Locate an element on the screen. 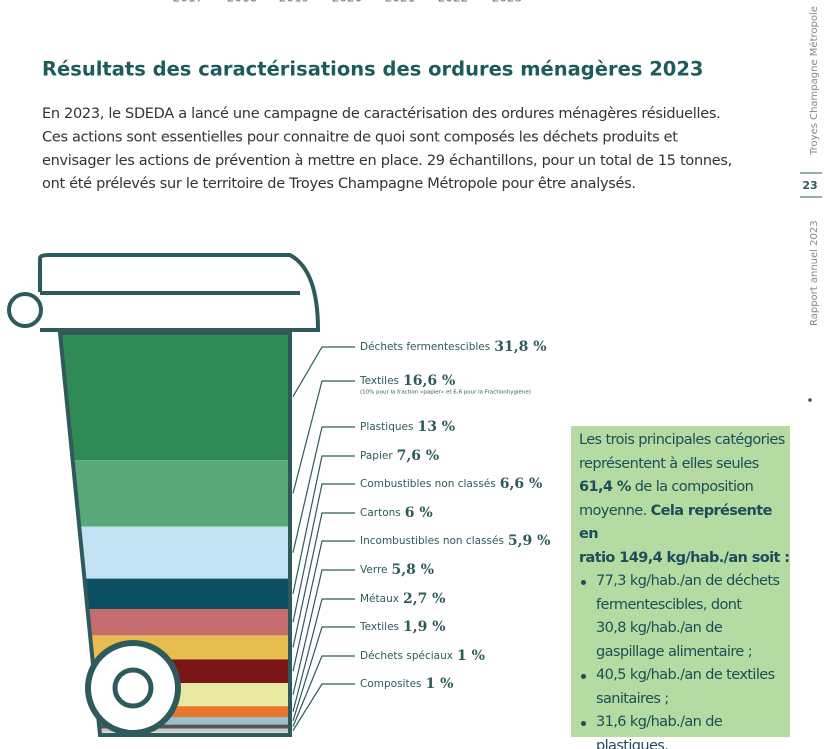 The width and height of the screenshot is (831, 749). category-label: Verre 5,8 % is located at coordinates (397, 570).